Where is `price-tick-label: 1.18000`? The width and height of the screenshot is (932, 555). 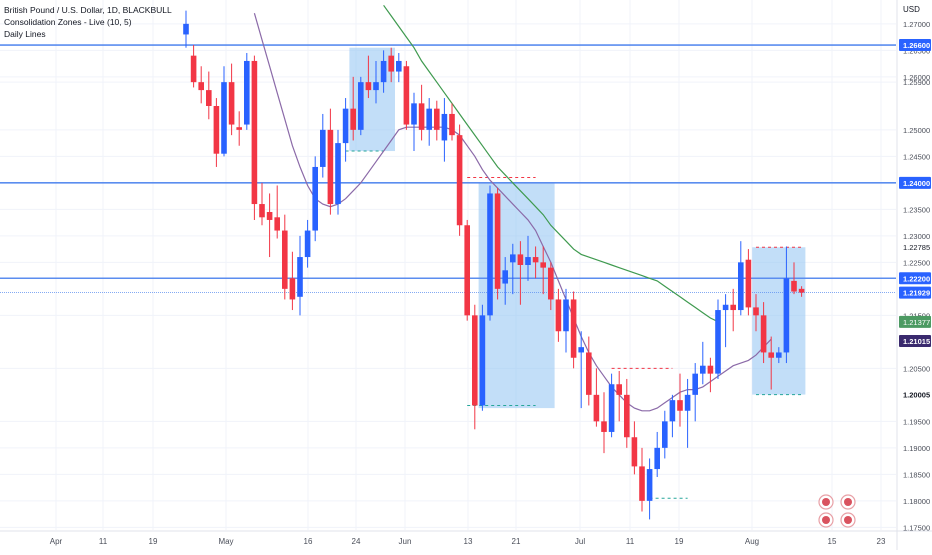 price-tick-label: 1.18000 is located at coordinates (916, 501).